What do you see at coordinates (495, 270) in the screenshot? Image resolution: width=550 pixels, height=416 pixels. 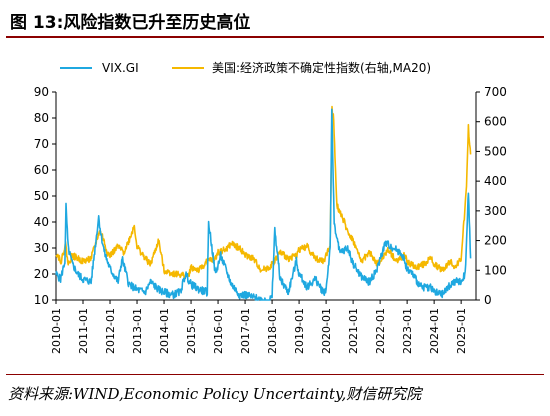 I see `right-tick-label: 100` at bounding box center [495, 270].